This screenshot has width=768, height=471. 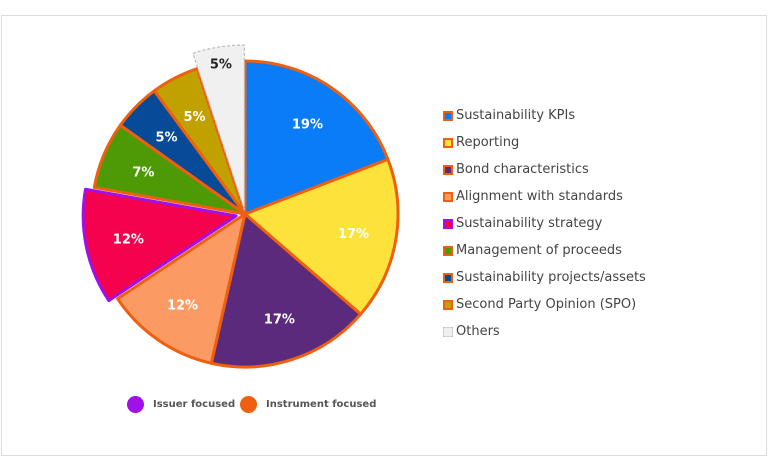 What do you see at coordinates (488, 142) in the screenshot?
I see `legend-label: Reporting` at bounding box center [488, 142].